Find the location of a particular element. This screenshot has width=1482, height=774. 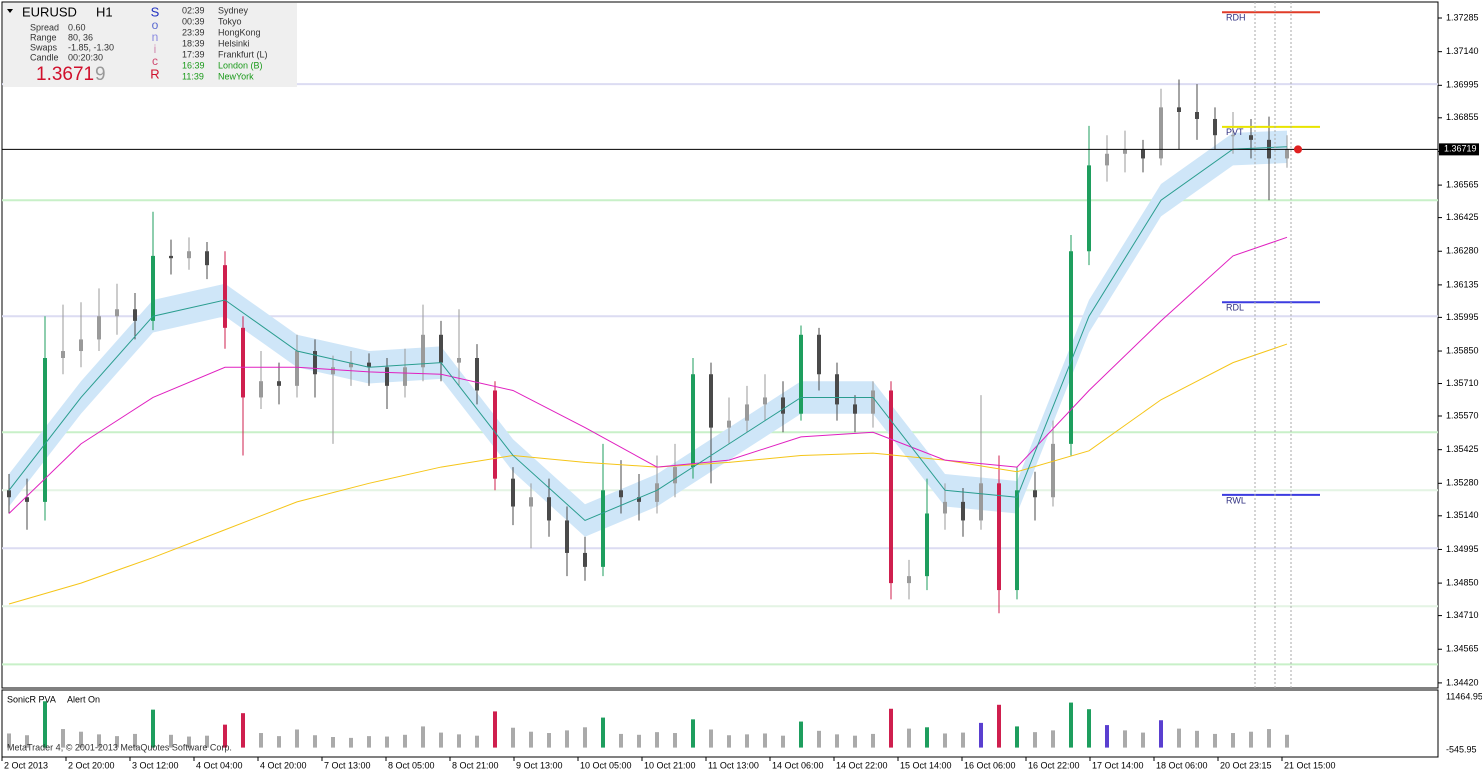

x-tick-label: 18 Oct 06:00 is located at coordinates (1182, 765).